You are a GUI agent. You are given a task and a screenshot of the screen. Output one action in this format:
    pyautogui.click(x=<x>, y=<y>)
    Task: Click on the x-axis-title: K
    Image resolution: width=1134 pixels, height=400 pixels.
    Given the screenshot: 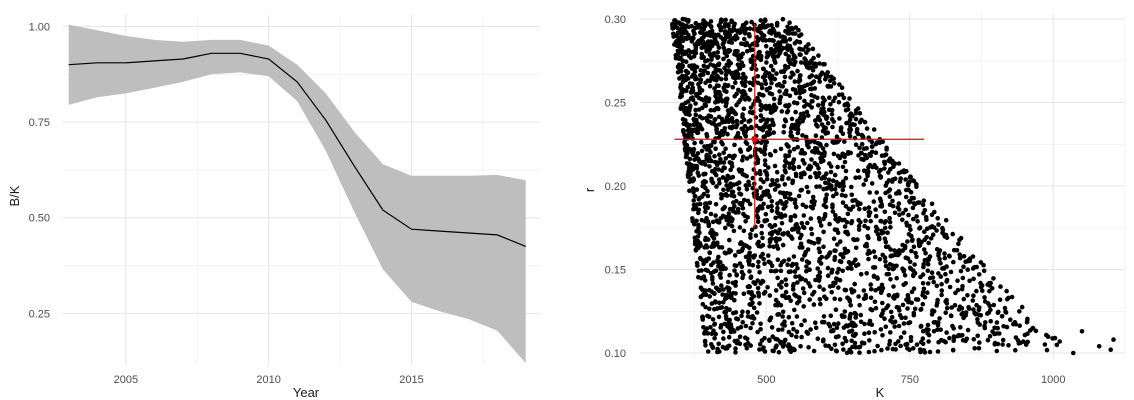 What is the action you would take?
    pyautogui.click(x=880, y=392)
    